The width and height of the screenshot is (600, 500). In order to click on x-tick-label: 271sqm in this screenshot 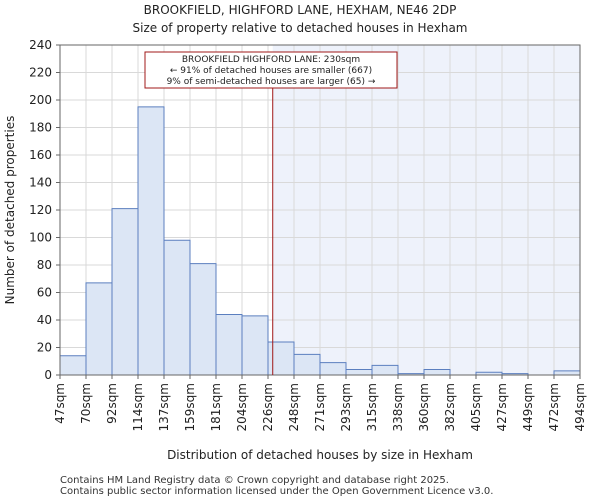, I will do `click(320, 407)`.